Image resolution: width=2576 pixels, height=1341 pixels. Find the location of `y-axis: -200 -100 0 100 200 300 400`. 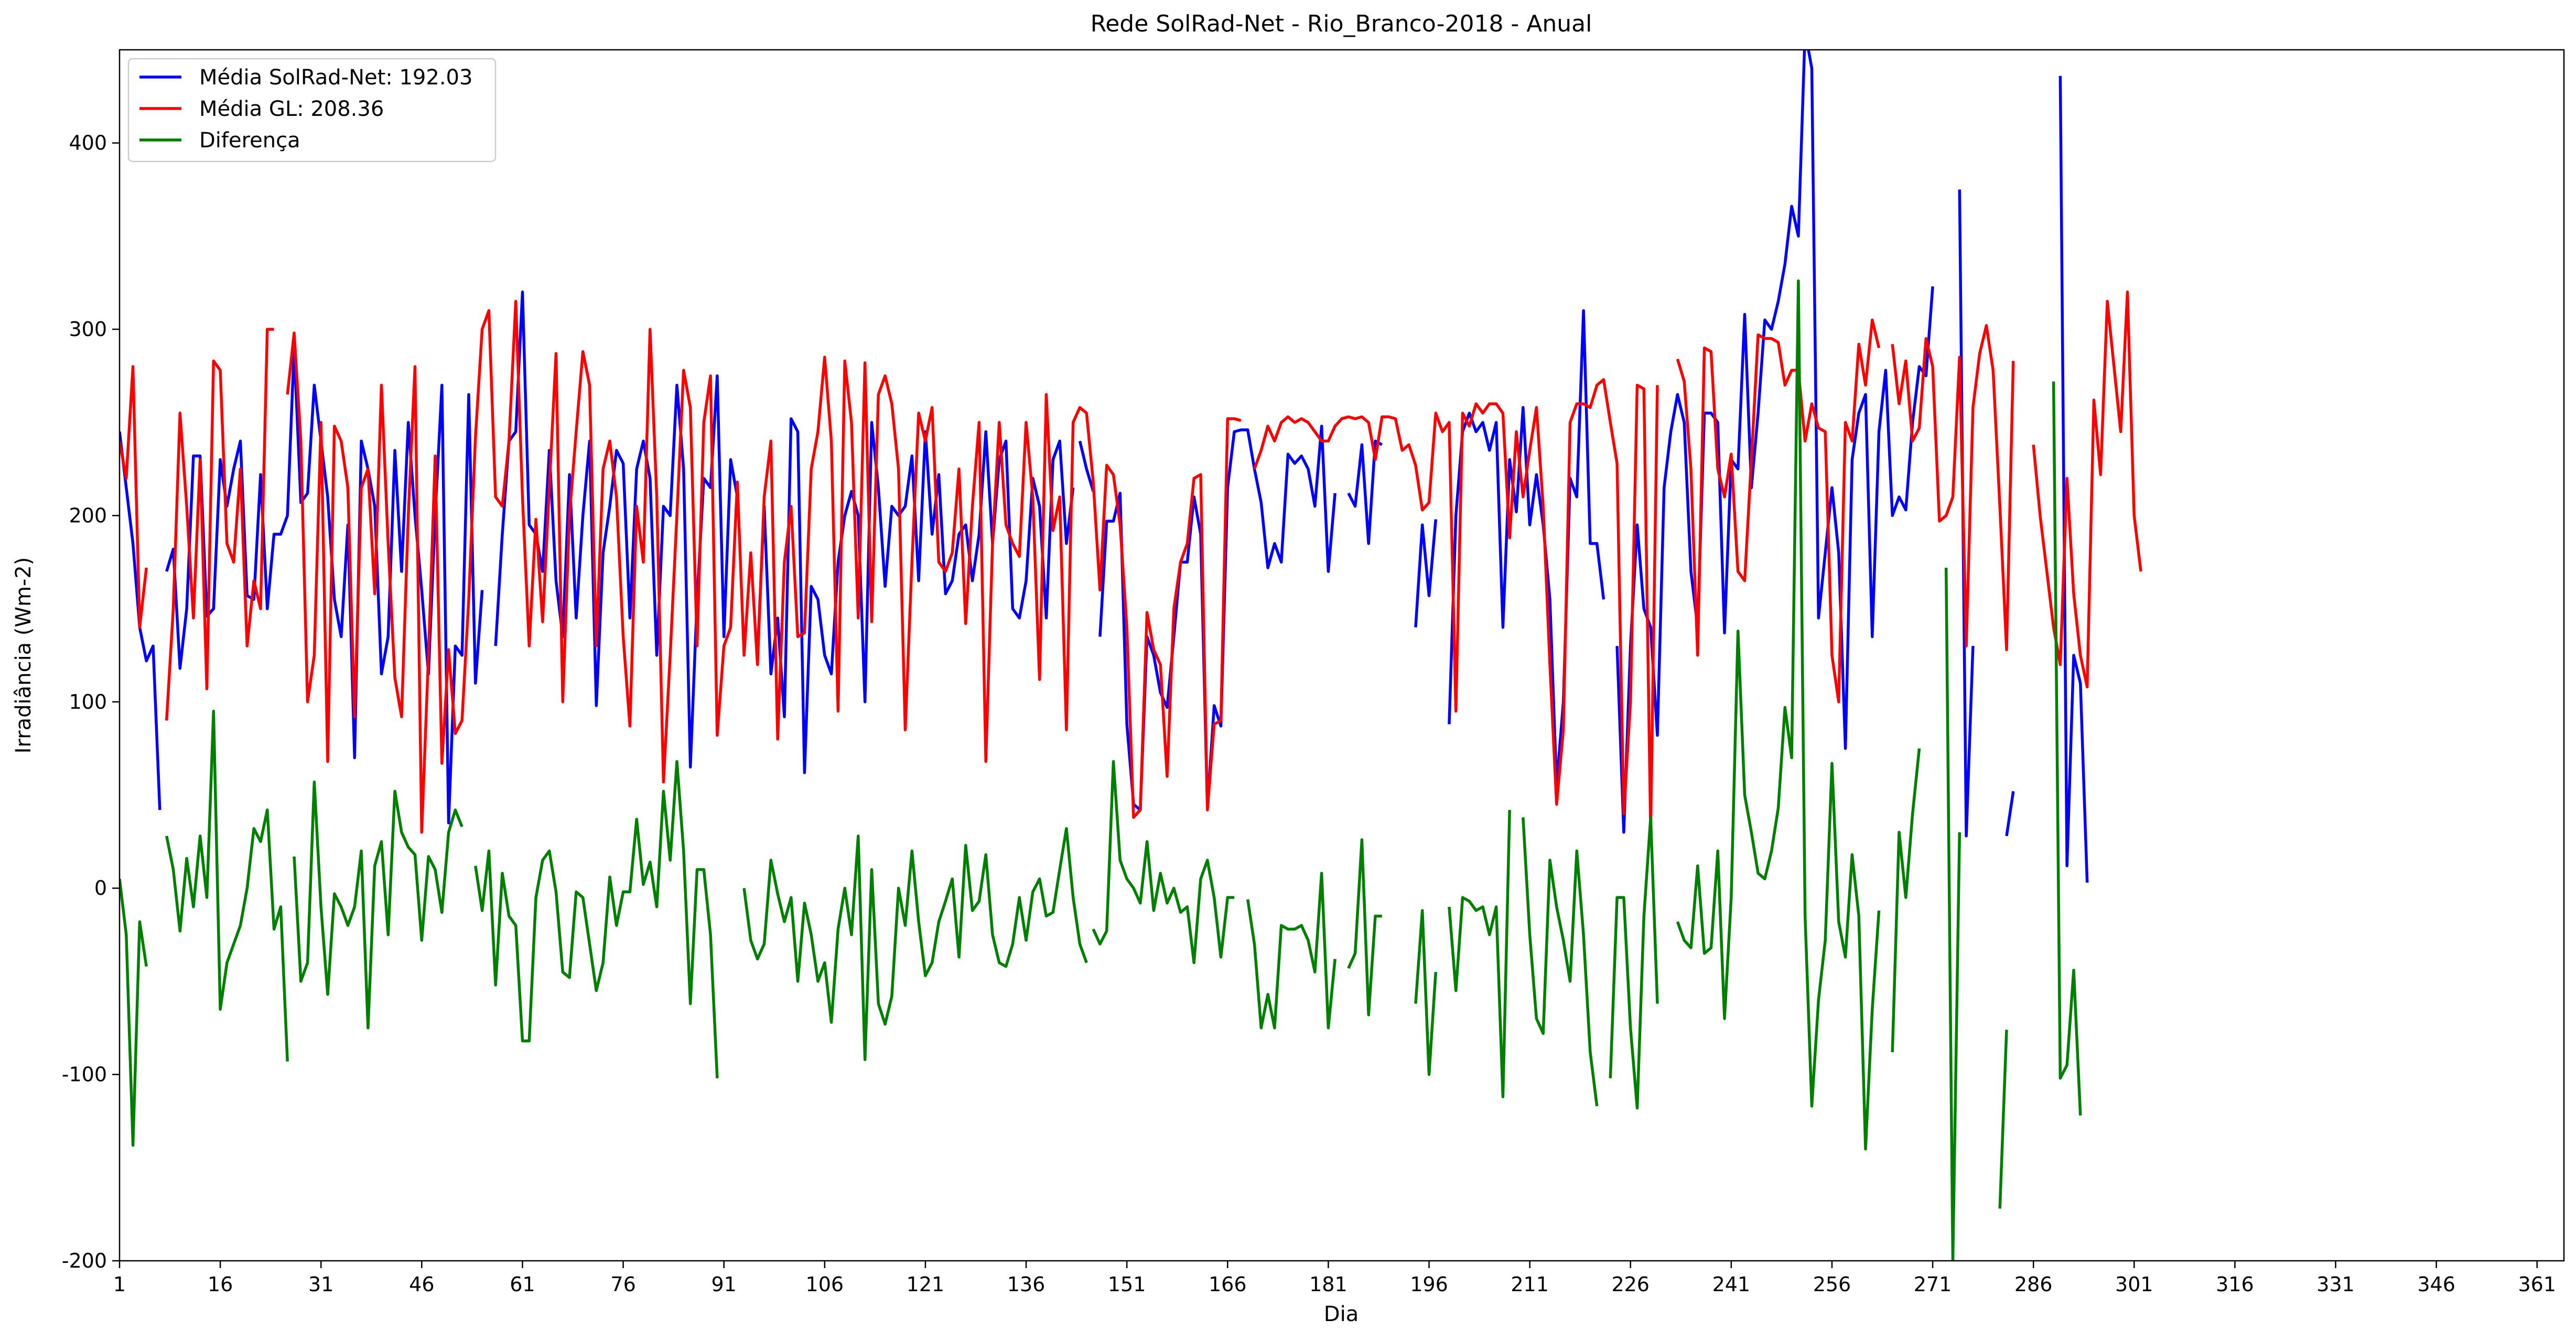

y-axis: -200 -100 0 100 200 300 400 is located at coordinates (91, 702).